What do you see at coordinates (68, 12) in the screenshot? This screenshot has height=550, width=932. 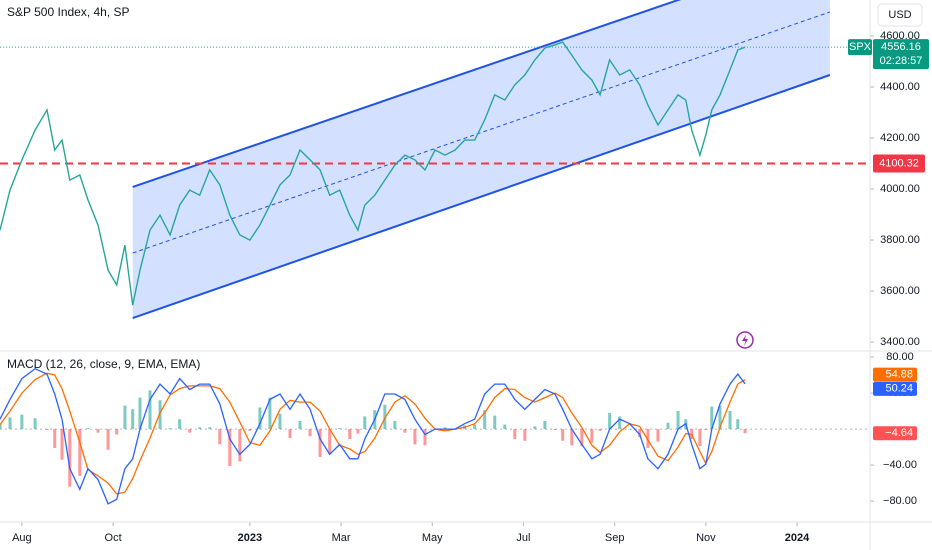 I see `chart-title: S&P 500 Index, 4h, SP` at bounding box center [68, 12].